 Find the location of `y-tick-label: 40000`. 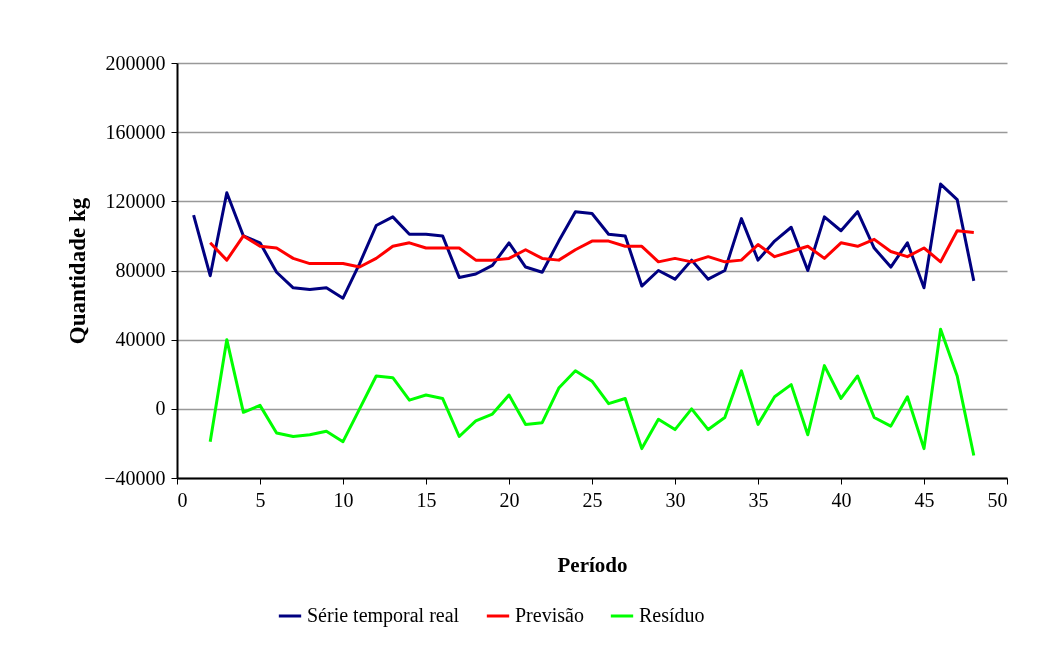

y-tick-label: 40000 is located at coordinates (140, 339).